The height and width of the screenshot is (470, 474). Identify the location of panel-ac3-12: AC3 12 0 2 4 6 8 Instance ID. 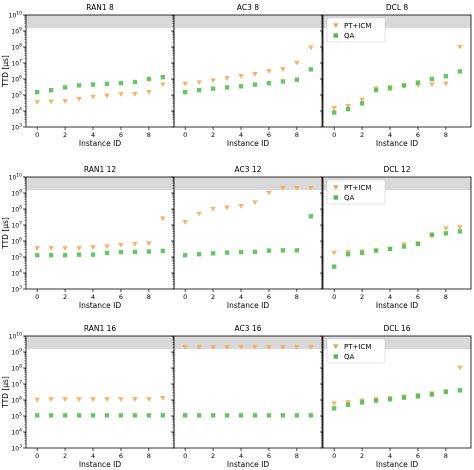
(247, 237).